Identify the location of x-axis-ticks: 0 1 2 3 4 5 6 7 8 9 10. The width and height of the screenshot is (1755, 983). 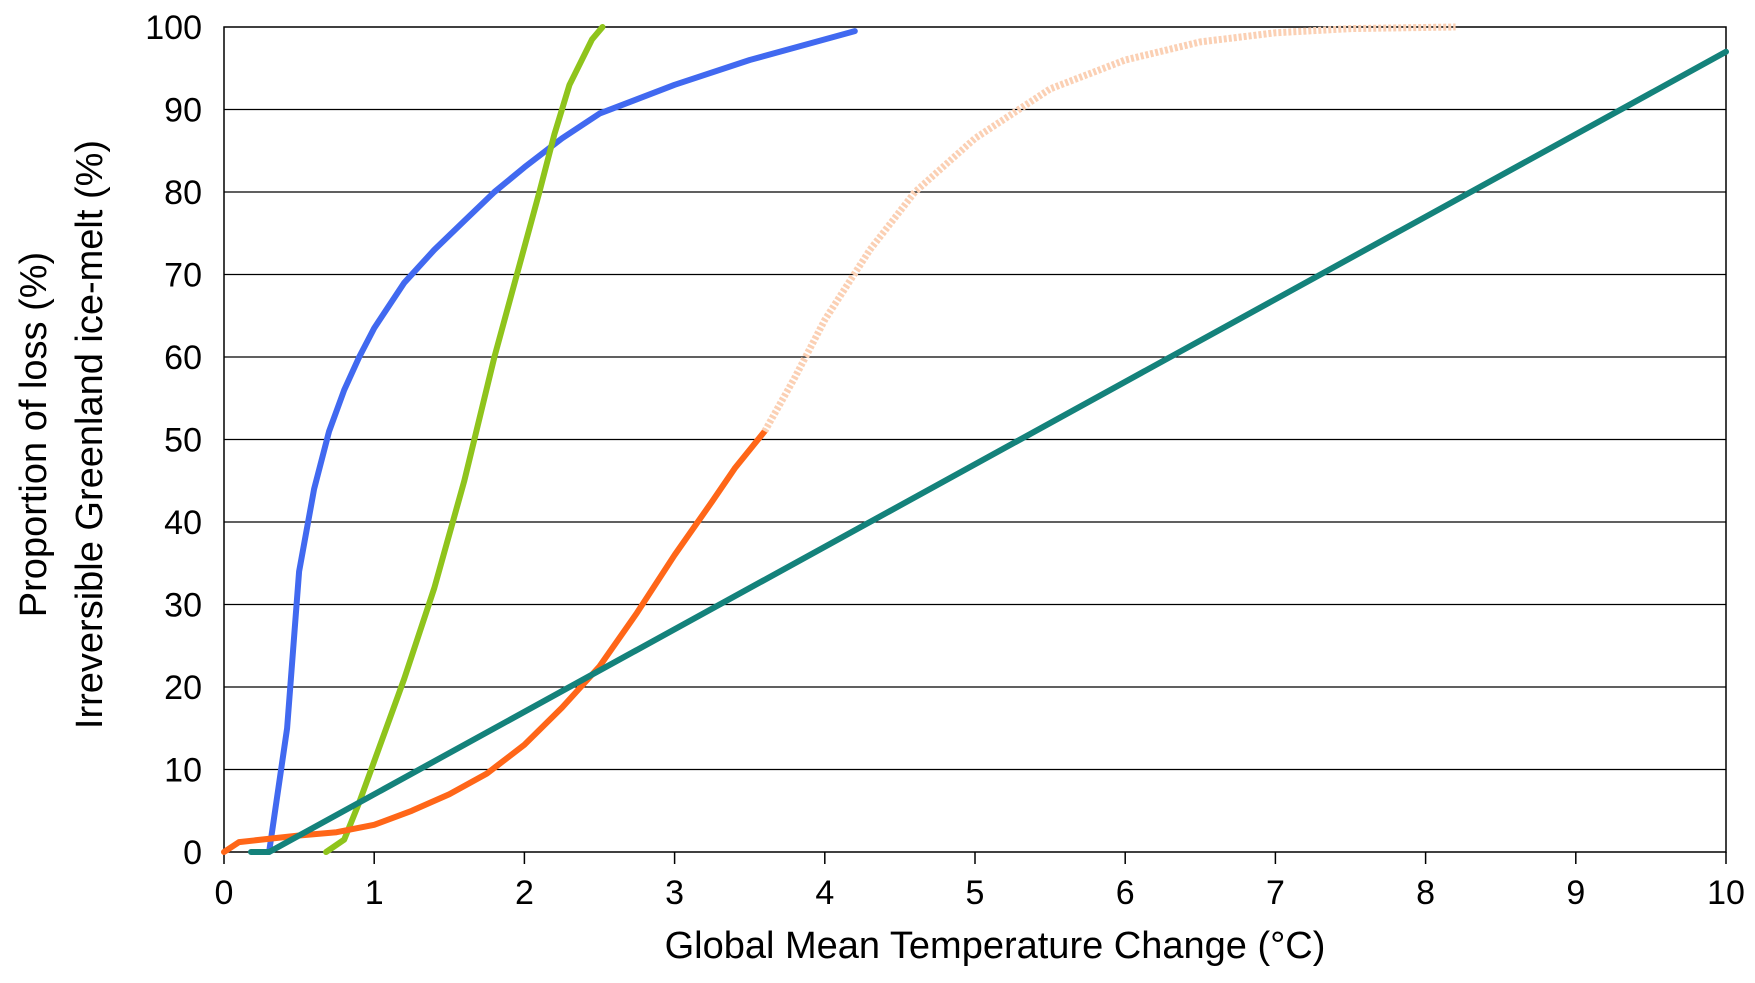
(980, 882).